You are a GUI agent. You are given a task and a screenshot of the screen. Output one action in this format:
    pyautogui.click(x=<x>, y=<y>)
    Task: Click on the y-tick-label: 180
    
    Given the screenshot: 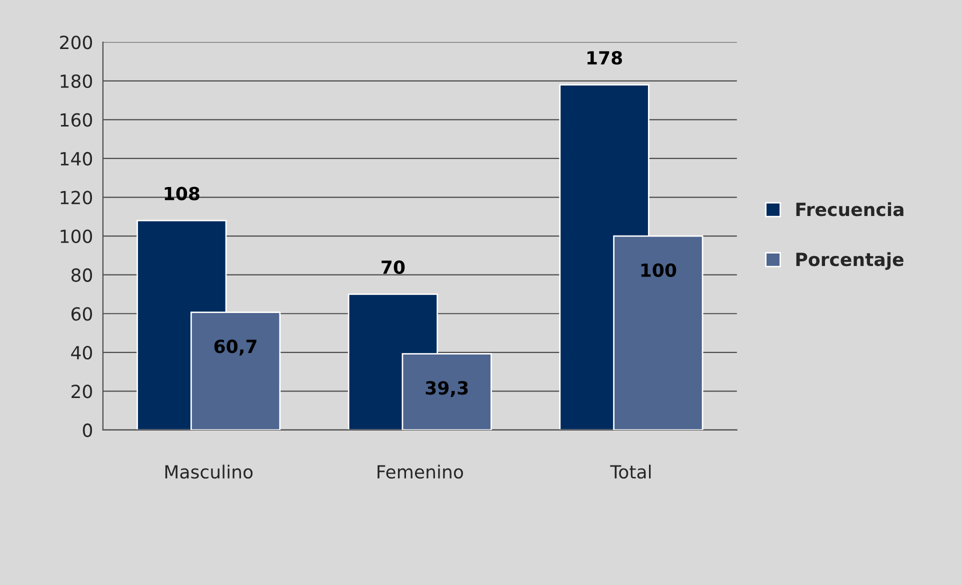 What is the action you would take?
    pyautogui.click(x=76, y=81)
    